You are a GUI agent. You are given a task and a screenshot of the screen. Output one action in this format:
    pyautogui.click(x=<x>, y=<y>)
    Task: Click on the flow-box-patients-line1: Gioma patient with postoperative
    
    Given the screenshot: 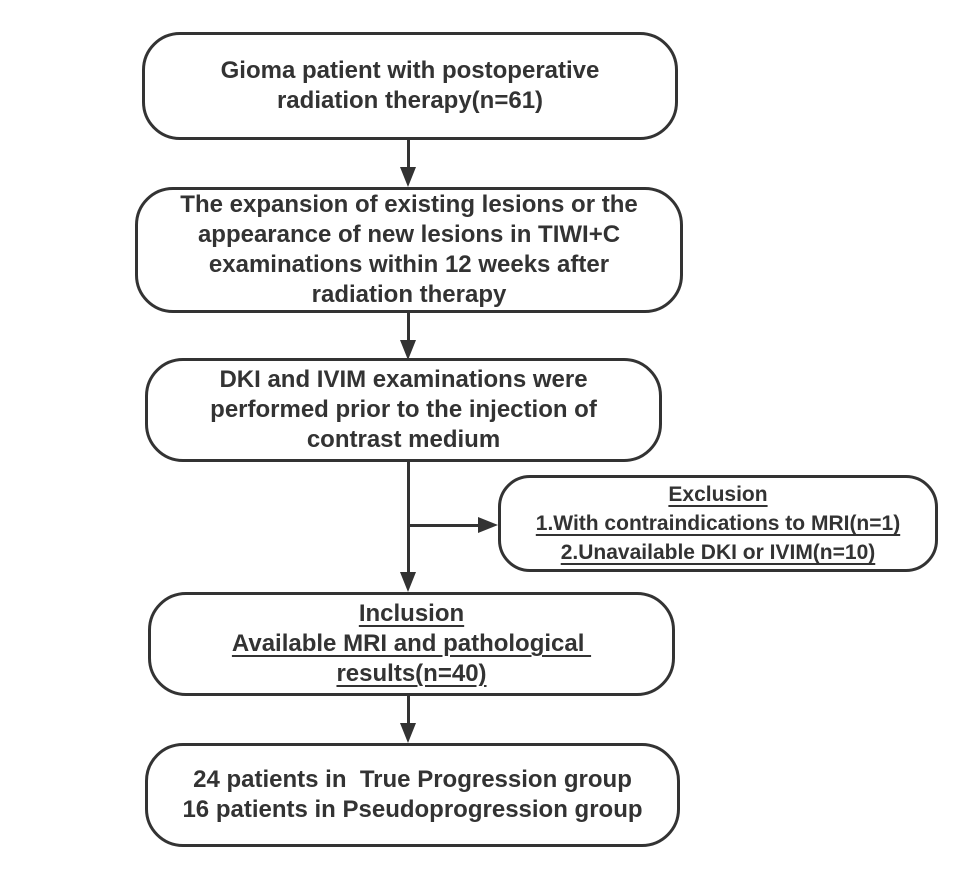 What is the action you would take?
    pyautogui.click(x=410, y=70)
    